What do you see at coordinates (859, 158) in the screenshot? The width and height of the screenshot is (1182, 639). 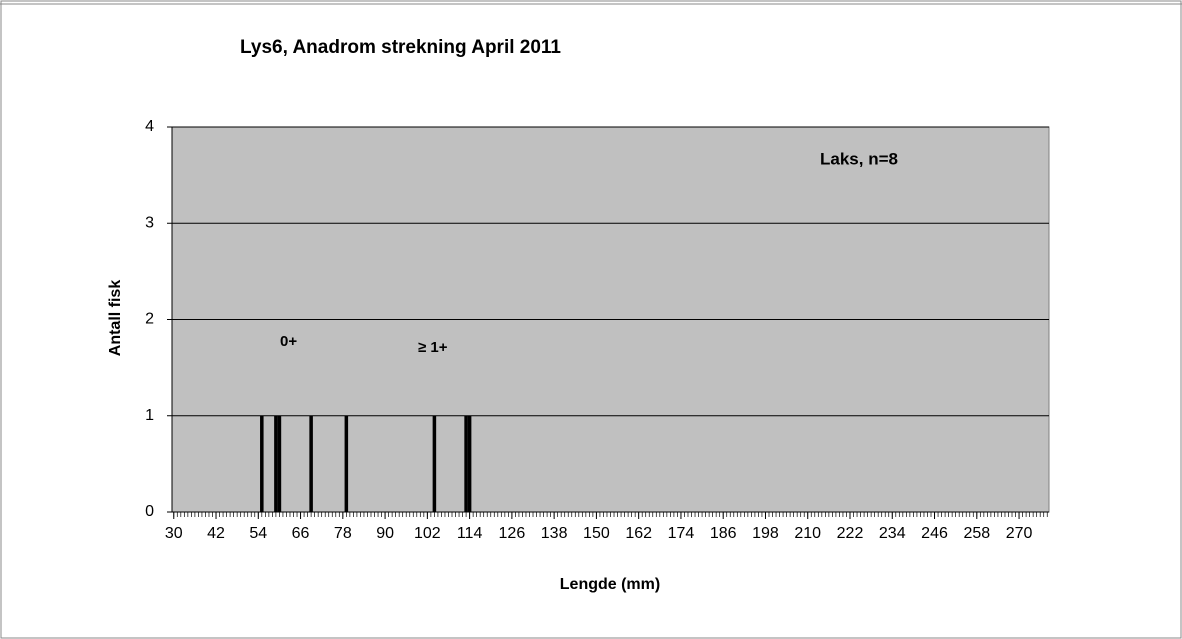 I see `annotation: Laks, n=8` at bounding box center [859, 158].